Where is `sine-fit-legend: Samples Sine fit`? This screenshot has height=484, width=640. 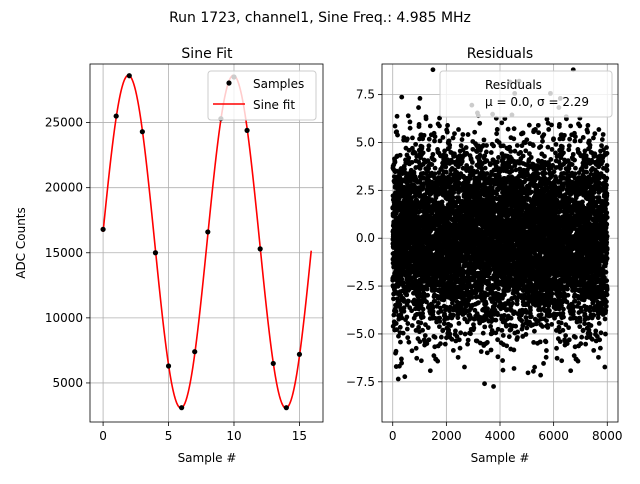 sine-fit-legend: Samples Sine fit is located at coordinates (262, 95).